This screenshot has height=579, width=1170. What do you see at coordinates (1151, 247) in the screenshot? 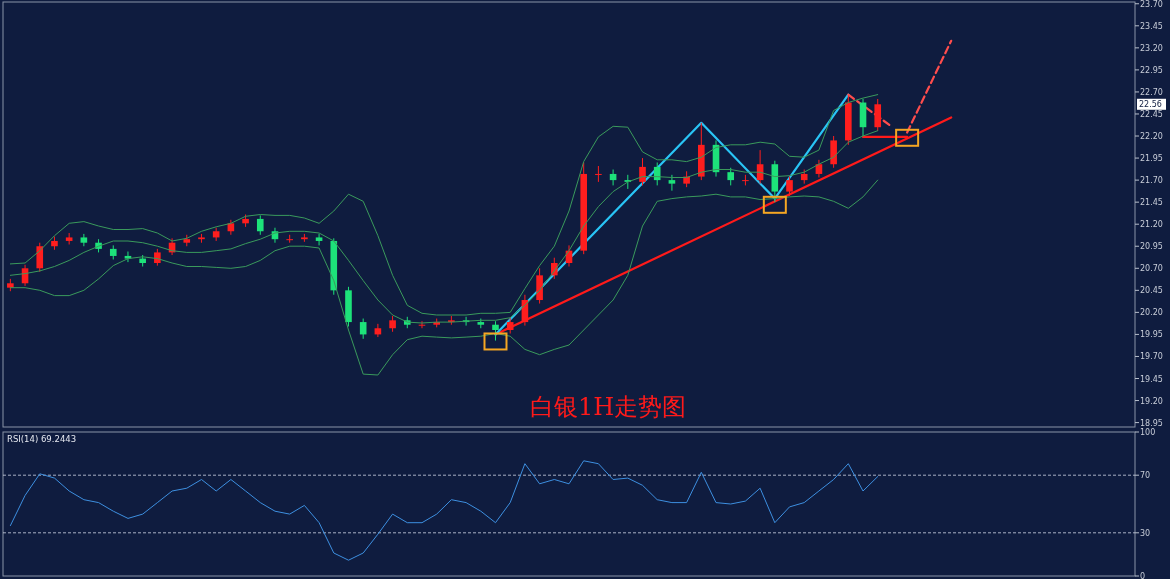
I see `y-tick-label: 20.95` at bounding box center [1151, 247].